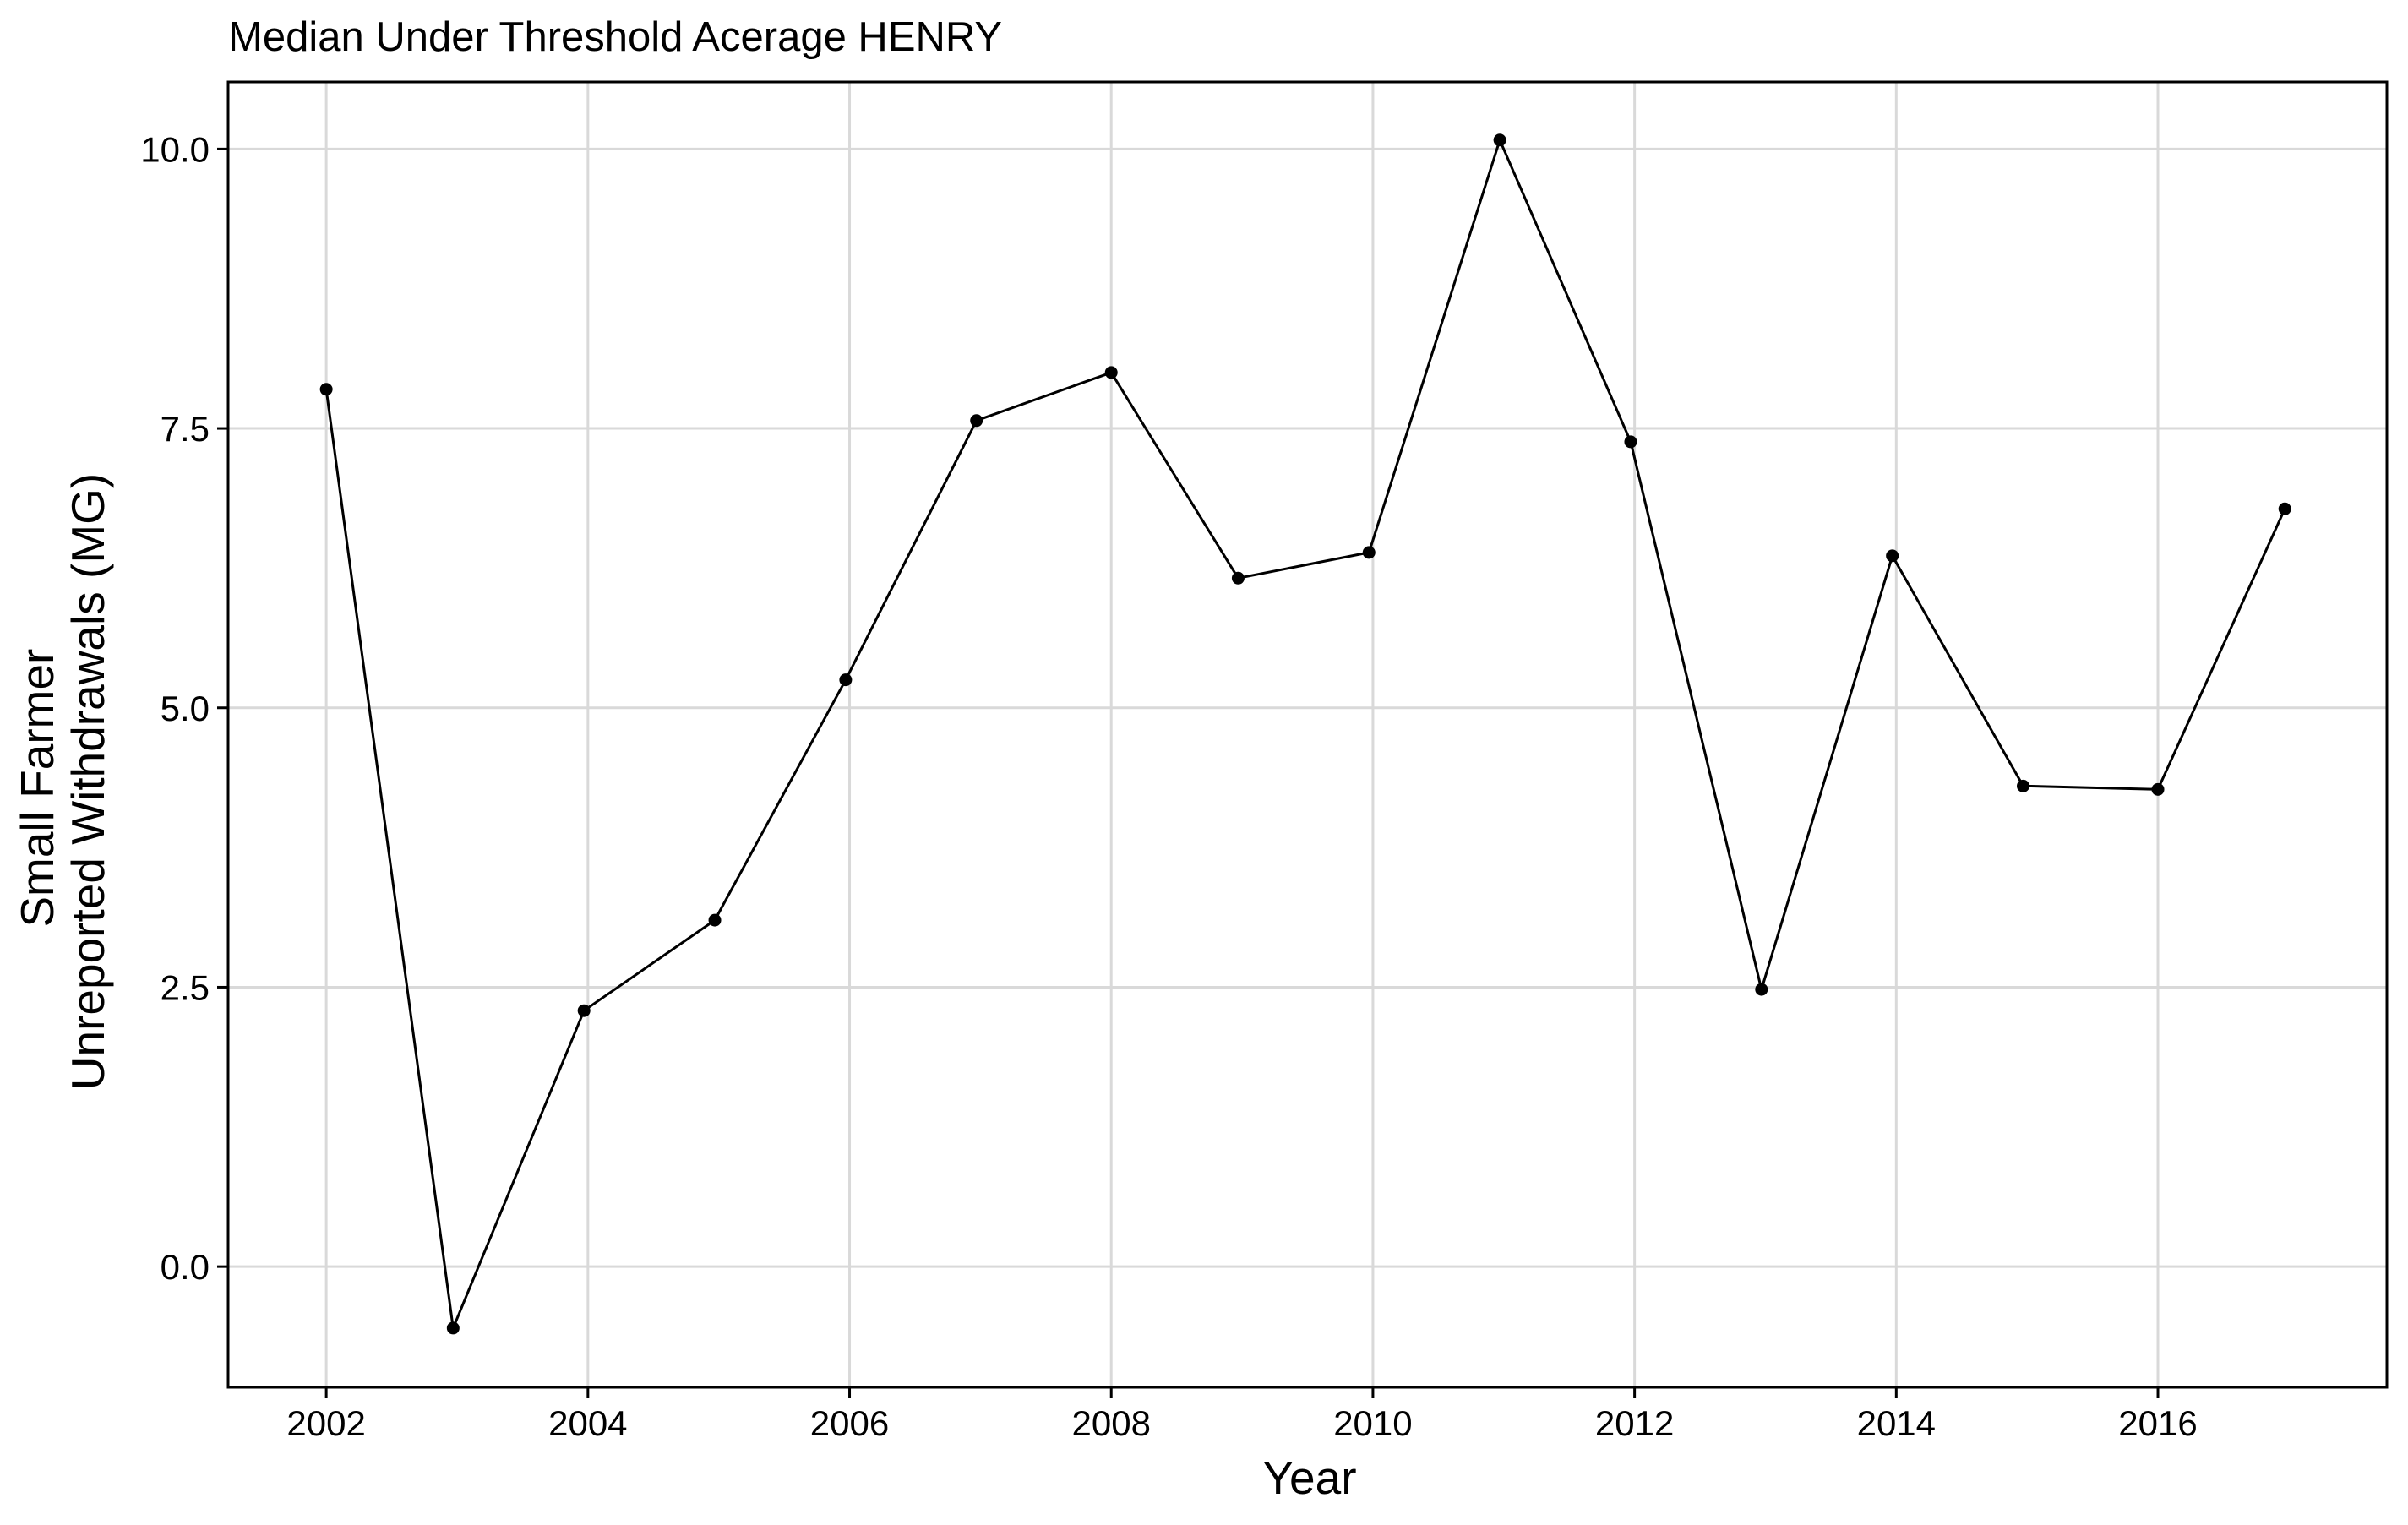 The height and width of the screenshot is (1525, 2408). What do you see at coordinates (175, 149) in the screenshot?
I see `y-tick-label: 10.0` at bounding box center [175, 149].